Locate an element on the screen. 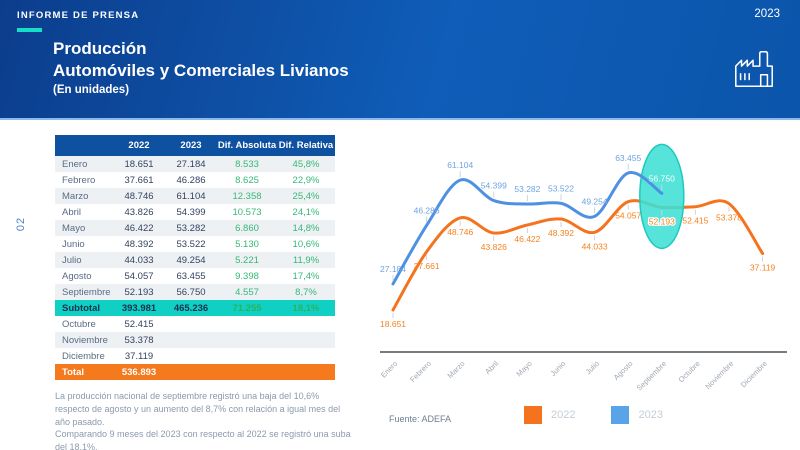  cell-label: Diciembre is located at coordinates (84, 356).